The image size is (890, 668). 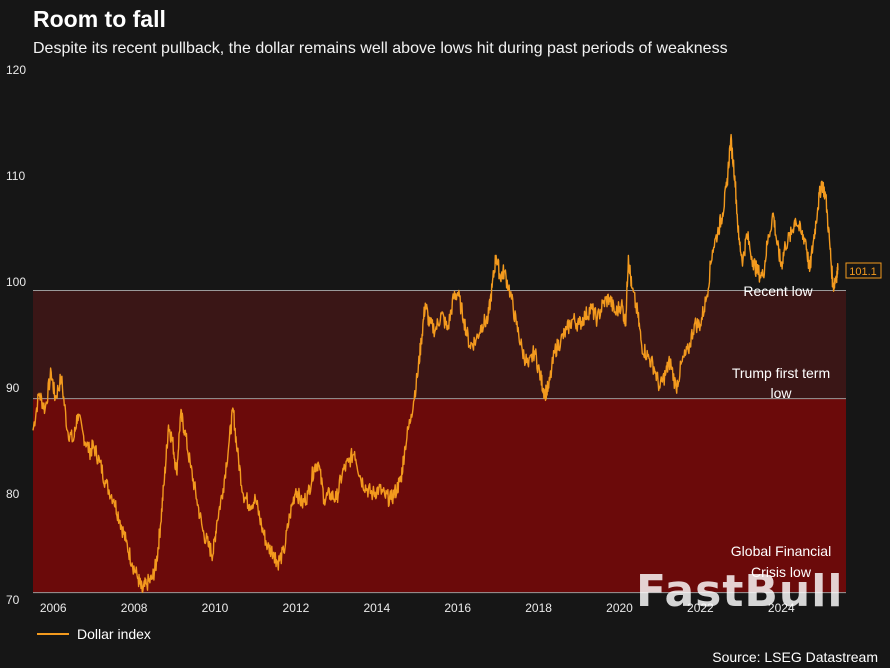 I want to click on x-tick-label-2010: 2010, so click(x=215, y=608).